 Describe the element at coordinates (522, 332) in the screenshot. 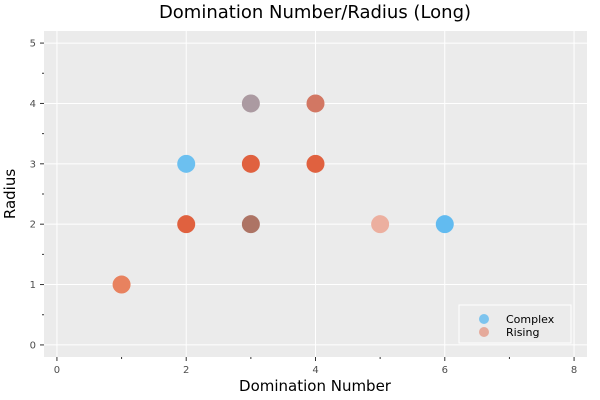

I see `legend-label-rising: Rising` at that location.